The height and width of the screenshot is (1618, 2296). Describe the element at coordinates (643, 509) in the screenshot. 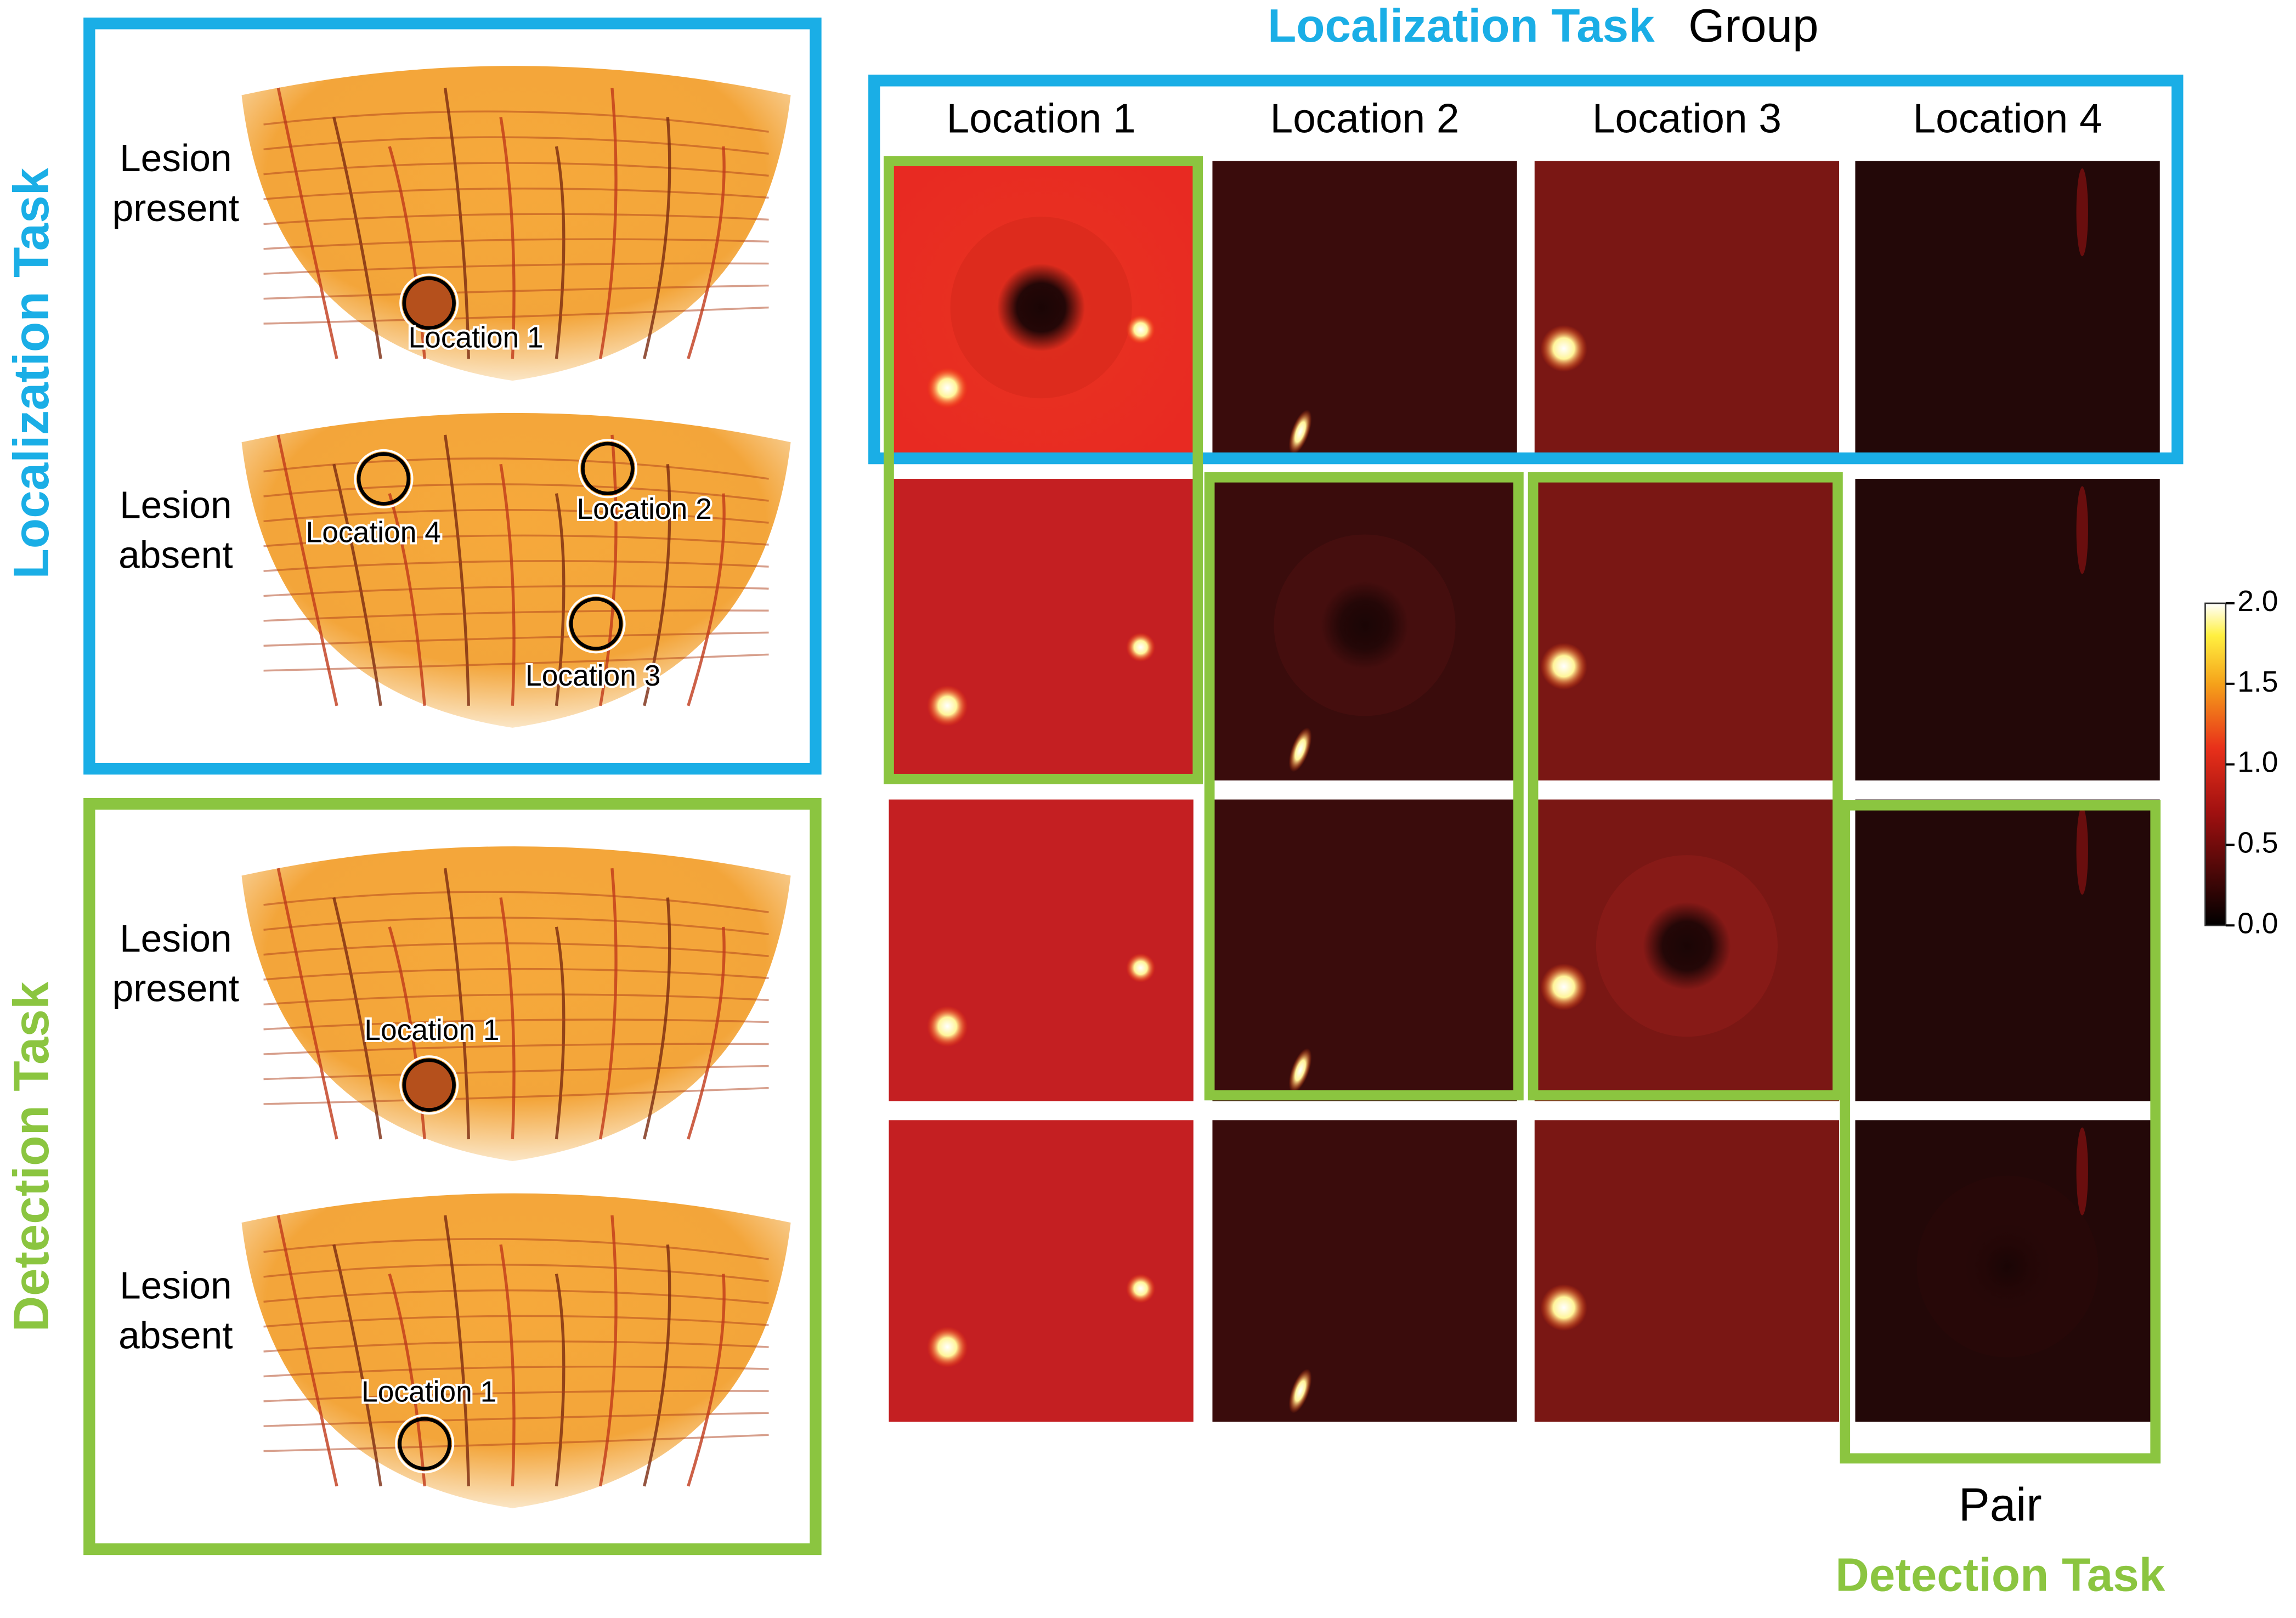

I see `location-label: Location 2` at that location.